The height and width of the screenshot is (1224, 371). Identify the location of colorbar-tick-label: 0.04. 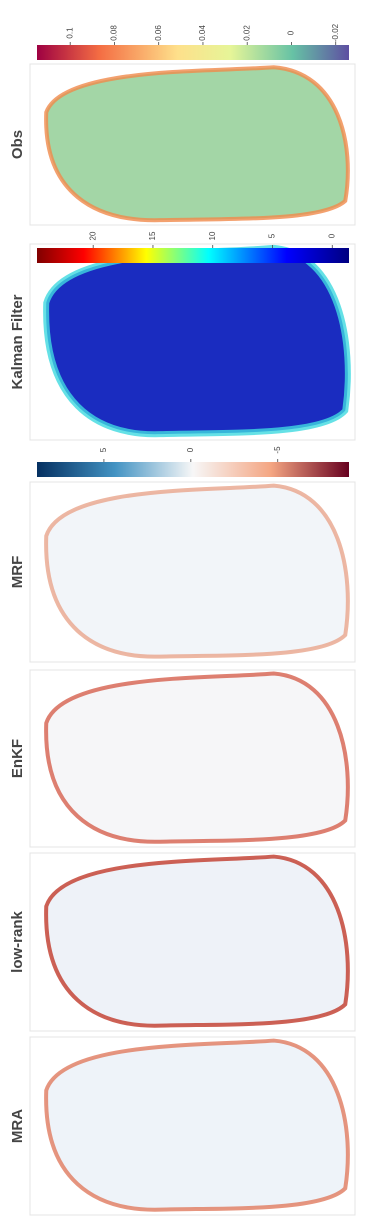
(202, 33).